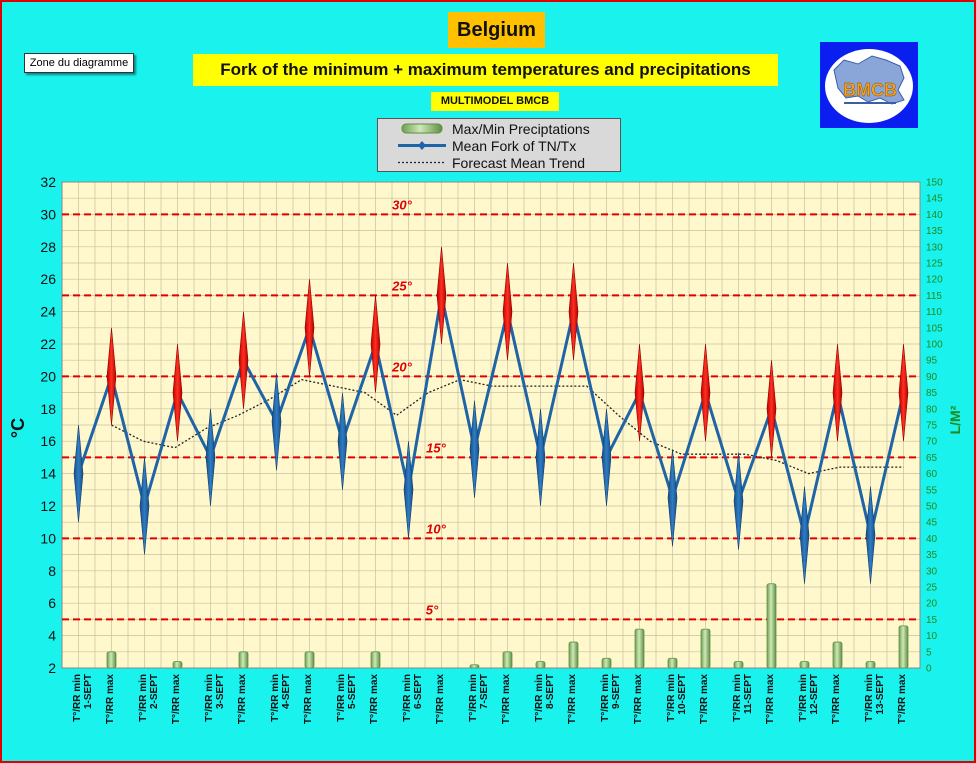 This screenshot has width=976, height=763. I want to click on y2-tick-label: 65, so click(932, 458).